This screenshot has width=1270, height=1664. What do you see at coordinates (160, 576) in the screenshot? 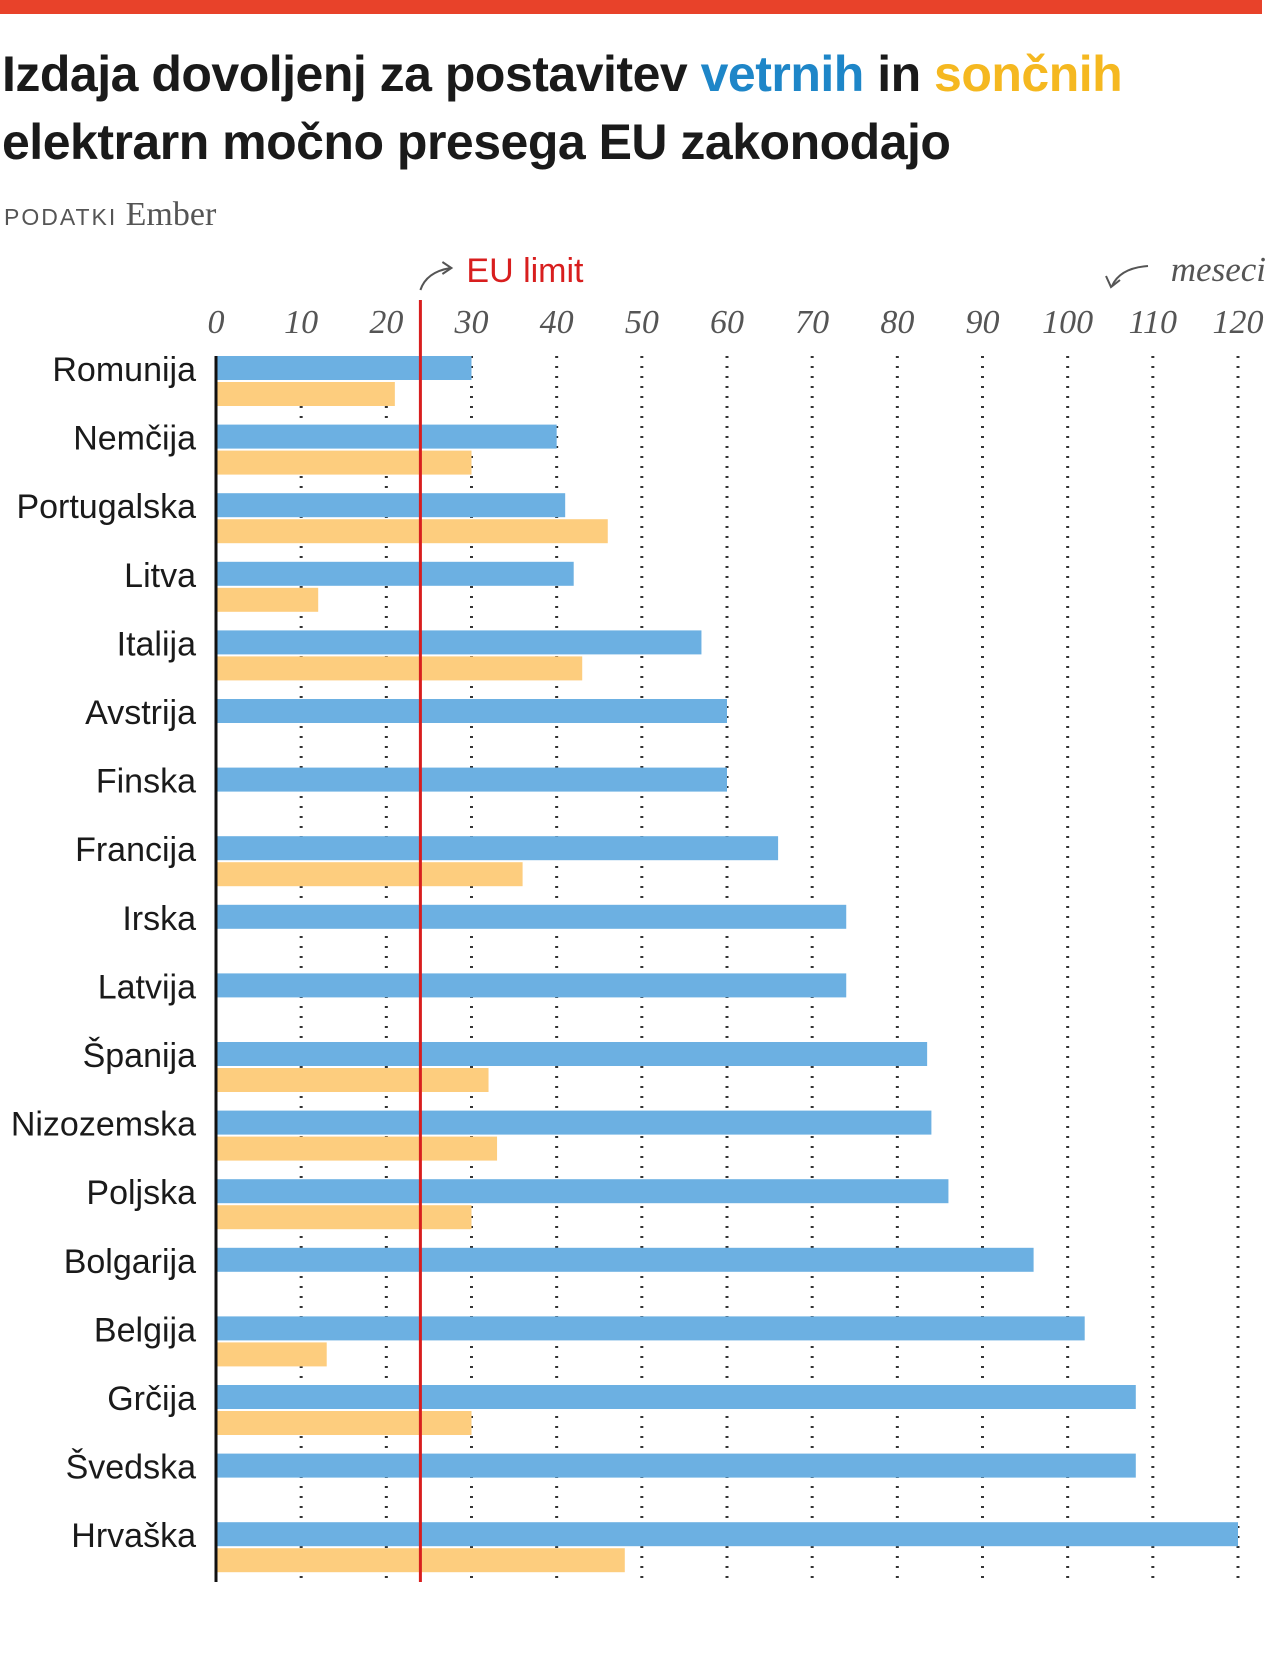
I see `category-label-4: Litva` at bounding box center [160, 576].